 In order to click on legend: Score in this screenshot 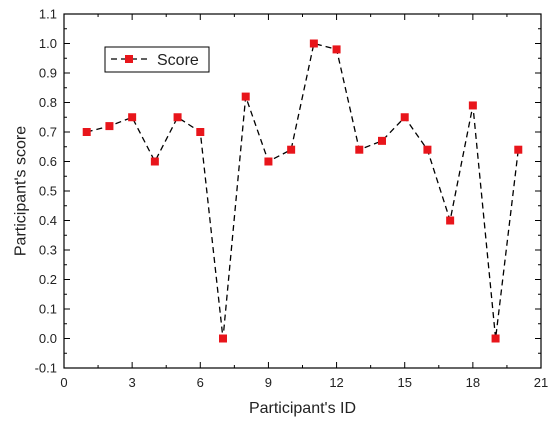, I will do `click(157, 59)`.